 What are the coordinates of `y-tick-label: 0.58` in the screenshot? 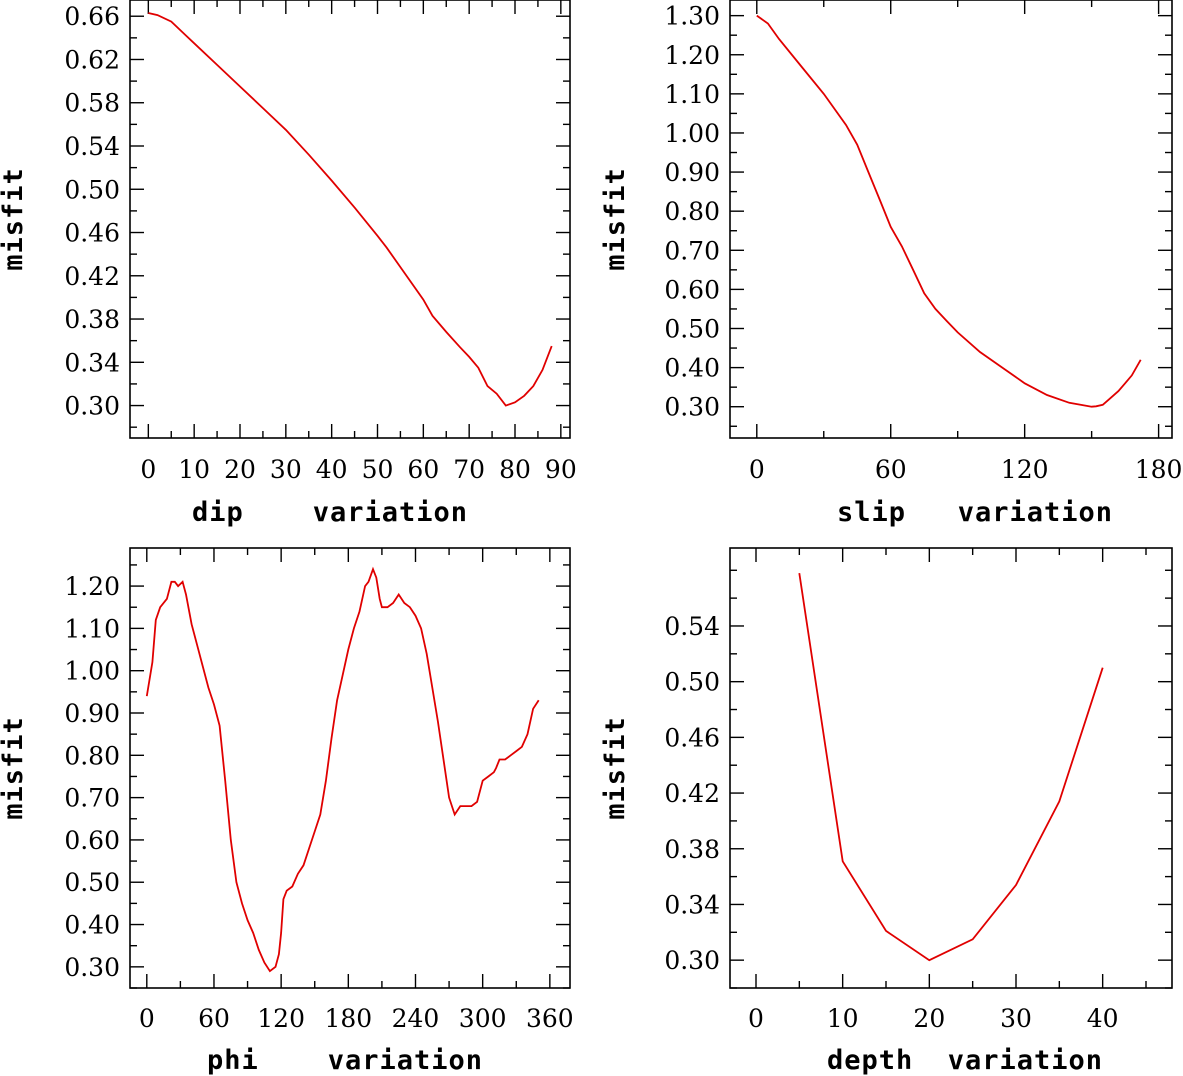 It's located at (92, 103).